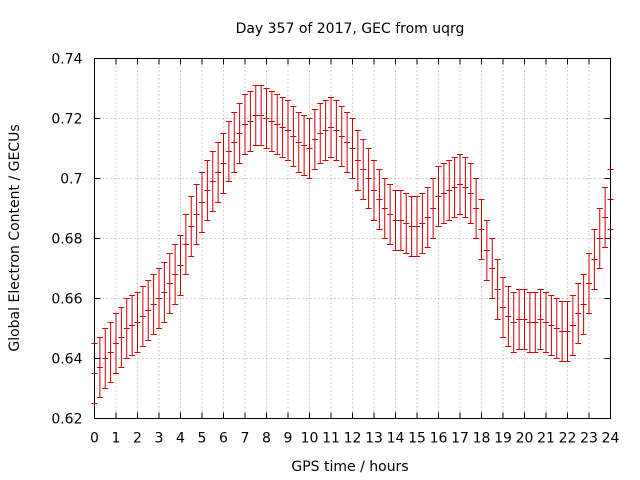 This screenshot has width=640, height=480. I want to click on y-tick-label: 0.7, so click(71, 180).